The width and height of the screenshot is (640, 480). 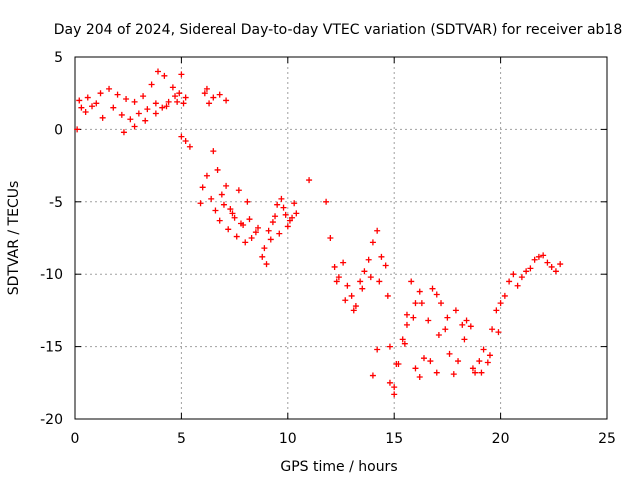 What do you see at coordinates (56, 203) in the screenshot?
I see `y-tick-label: -5` at bounding box center [56, 203].